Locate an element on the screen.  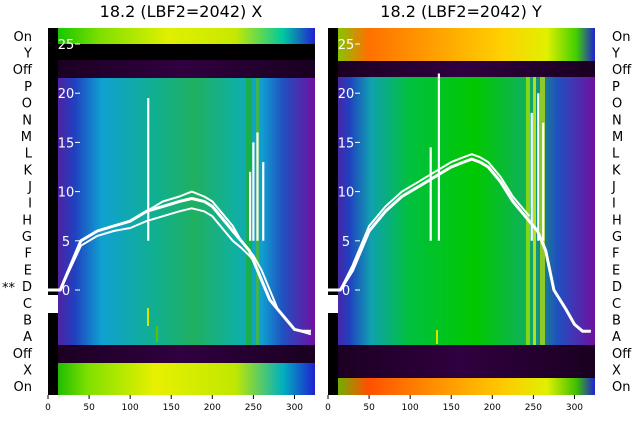
chart-title: 18.2 (LBF2=2042) Y is located at coordinates (461, 11).